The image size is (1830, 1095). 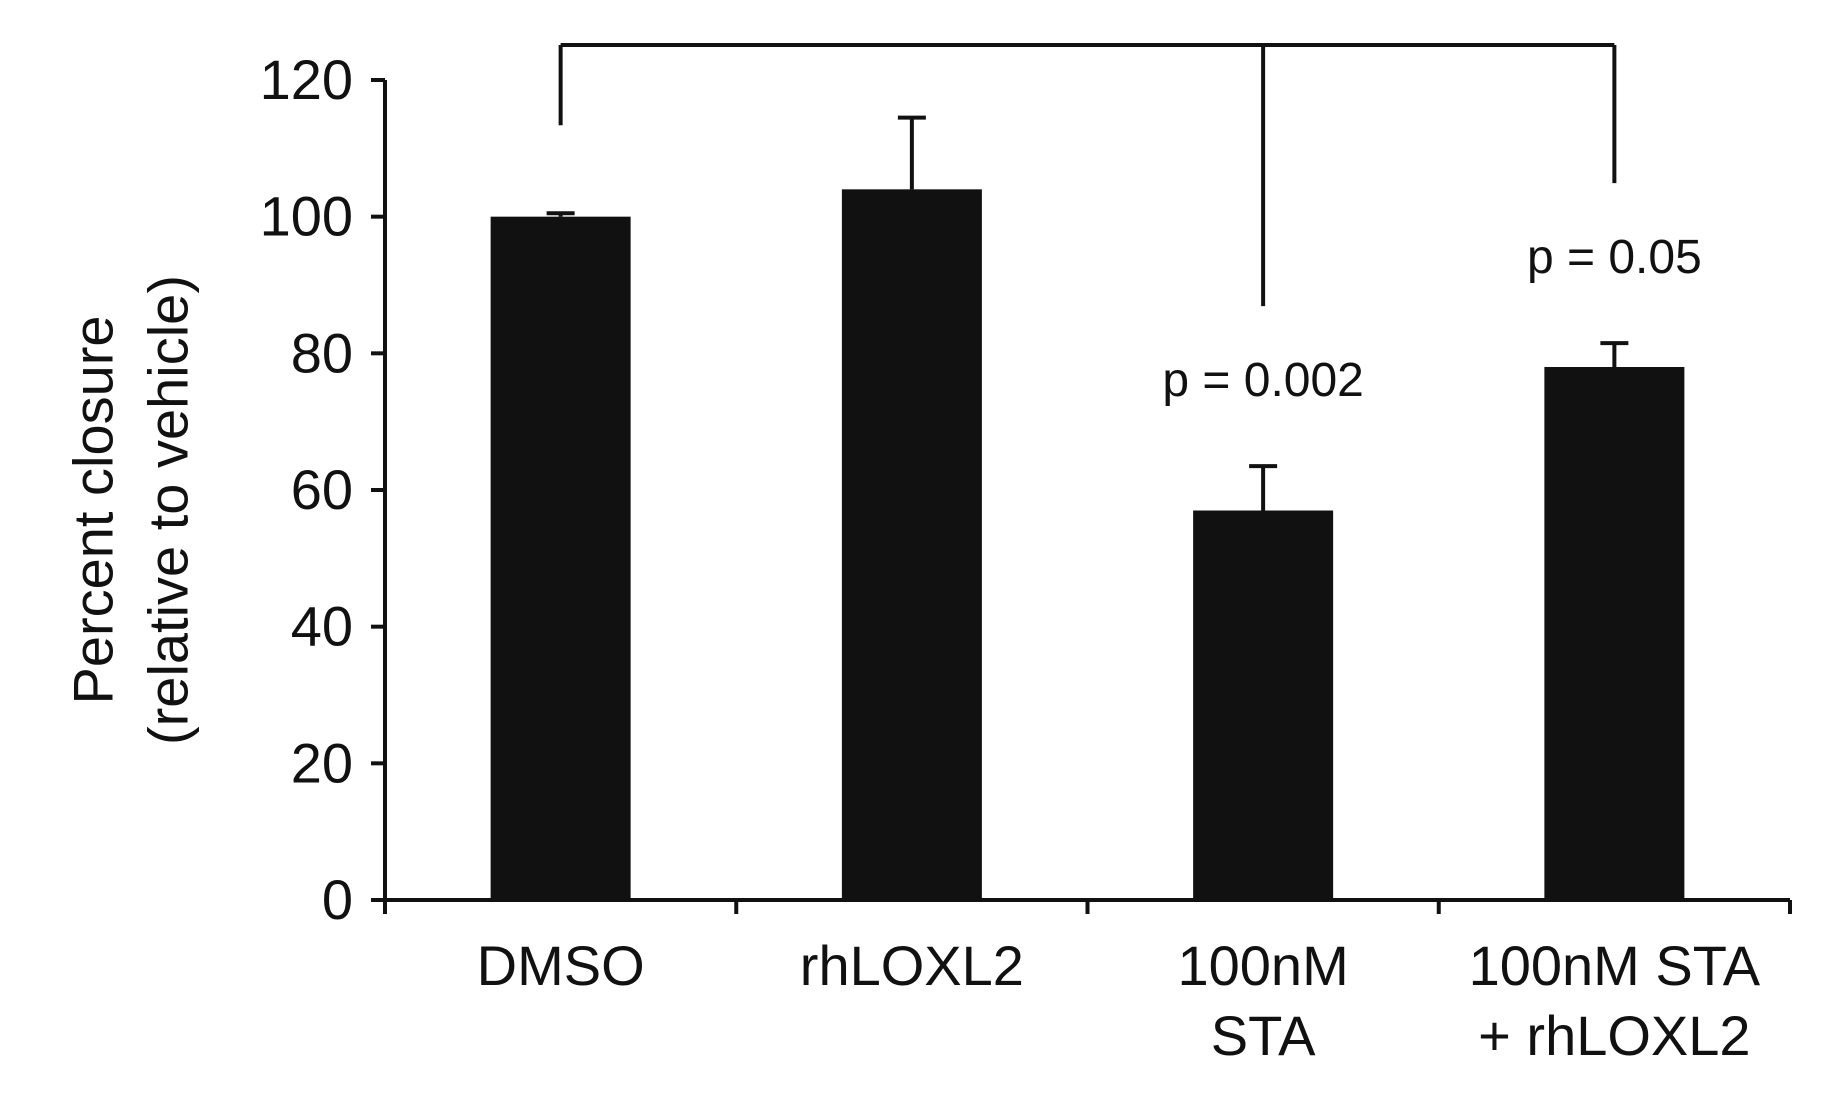 I want to click on y-tick-label: 40, so click(x=322, y=626).